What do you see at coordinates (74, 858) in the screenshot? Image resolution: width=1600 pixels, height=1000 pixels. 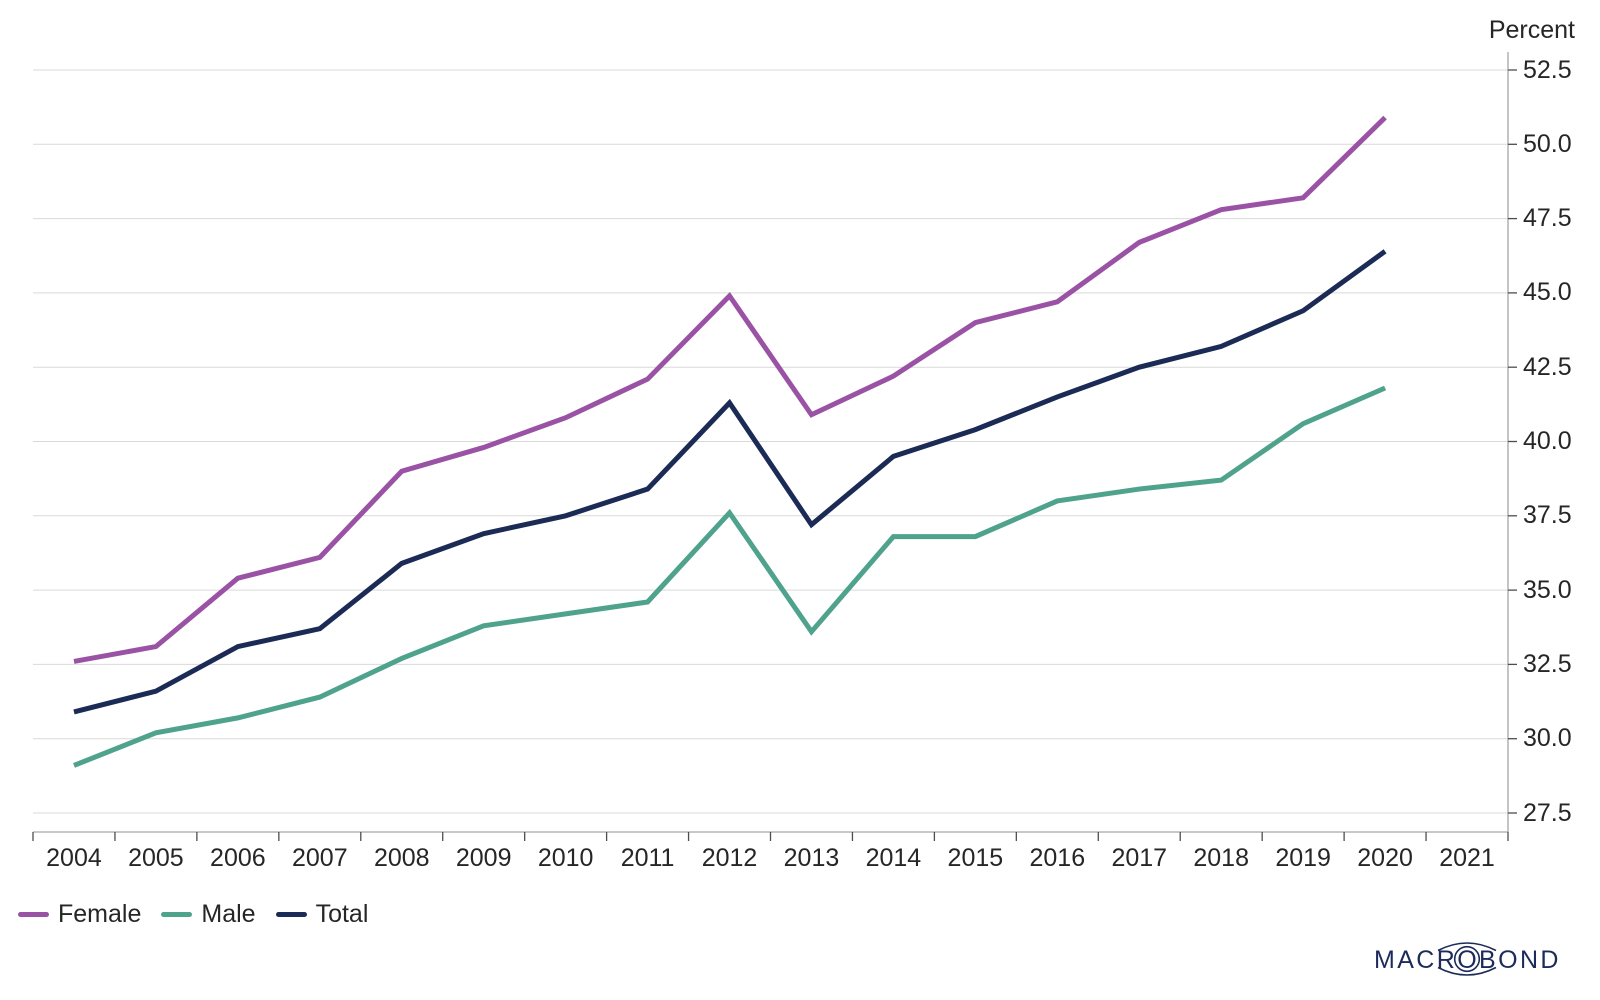 I see `x-tick-label: 2004` at bounding box center [74, 858].